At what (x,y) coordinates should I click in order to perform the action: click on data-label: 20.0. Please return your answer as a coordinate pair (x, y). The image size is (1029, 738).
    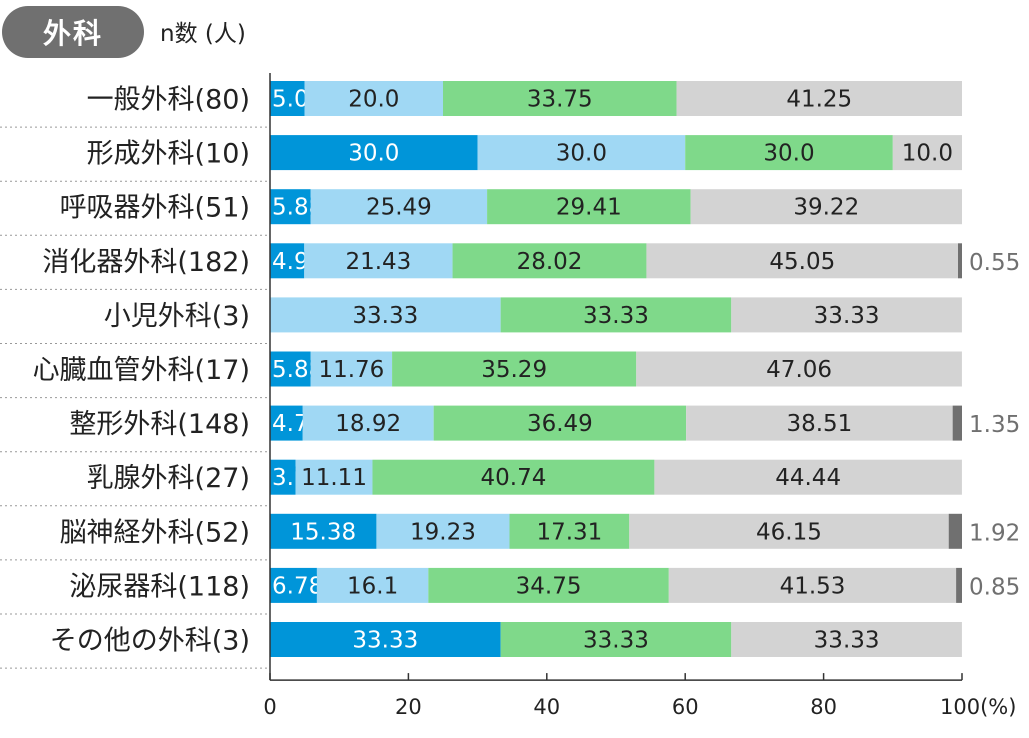
    Looking at the image, I should click on (373, 100).